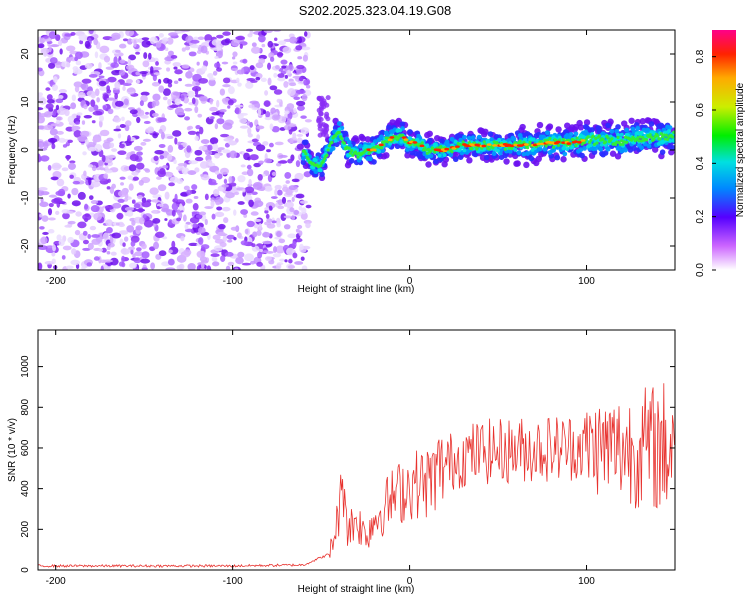  What do you see at coordinates (25, 407) in the screenshot?
I see `snr-y-tick-label: 800` at bounding box center [25, 407].